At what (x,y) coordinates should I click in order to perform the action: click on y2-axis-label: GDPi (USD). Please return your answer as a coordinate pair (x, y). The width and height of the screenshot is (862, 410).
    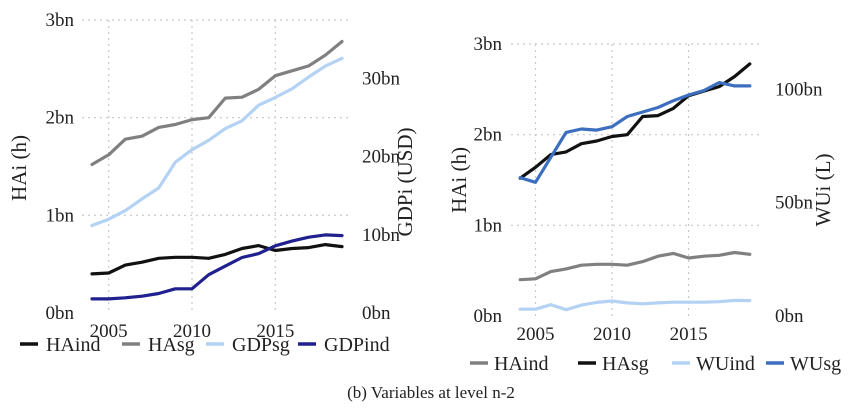
    Looking at the image, I should click on (405, 181).